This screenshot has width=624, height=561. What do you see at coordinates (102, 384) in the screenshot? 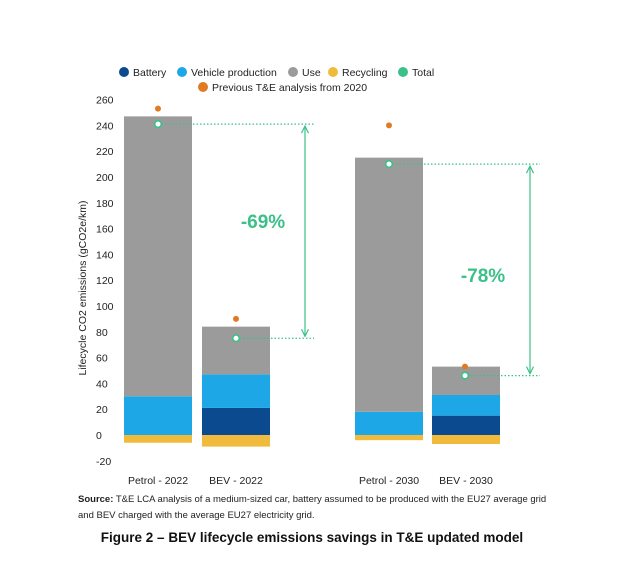
I see `y-tick-label: 40` at bounding box center [102, 384].